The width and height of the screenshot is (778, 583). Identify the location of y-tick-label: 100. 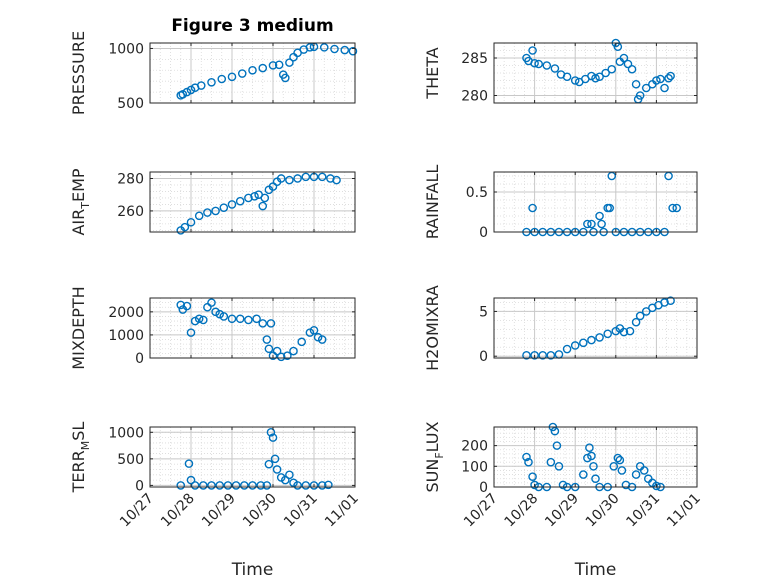
(474, 467).